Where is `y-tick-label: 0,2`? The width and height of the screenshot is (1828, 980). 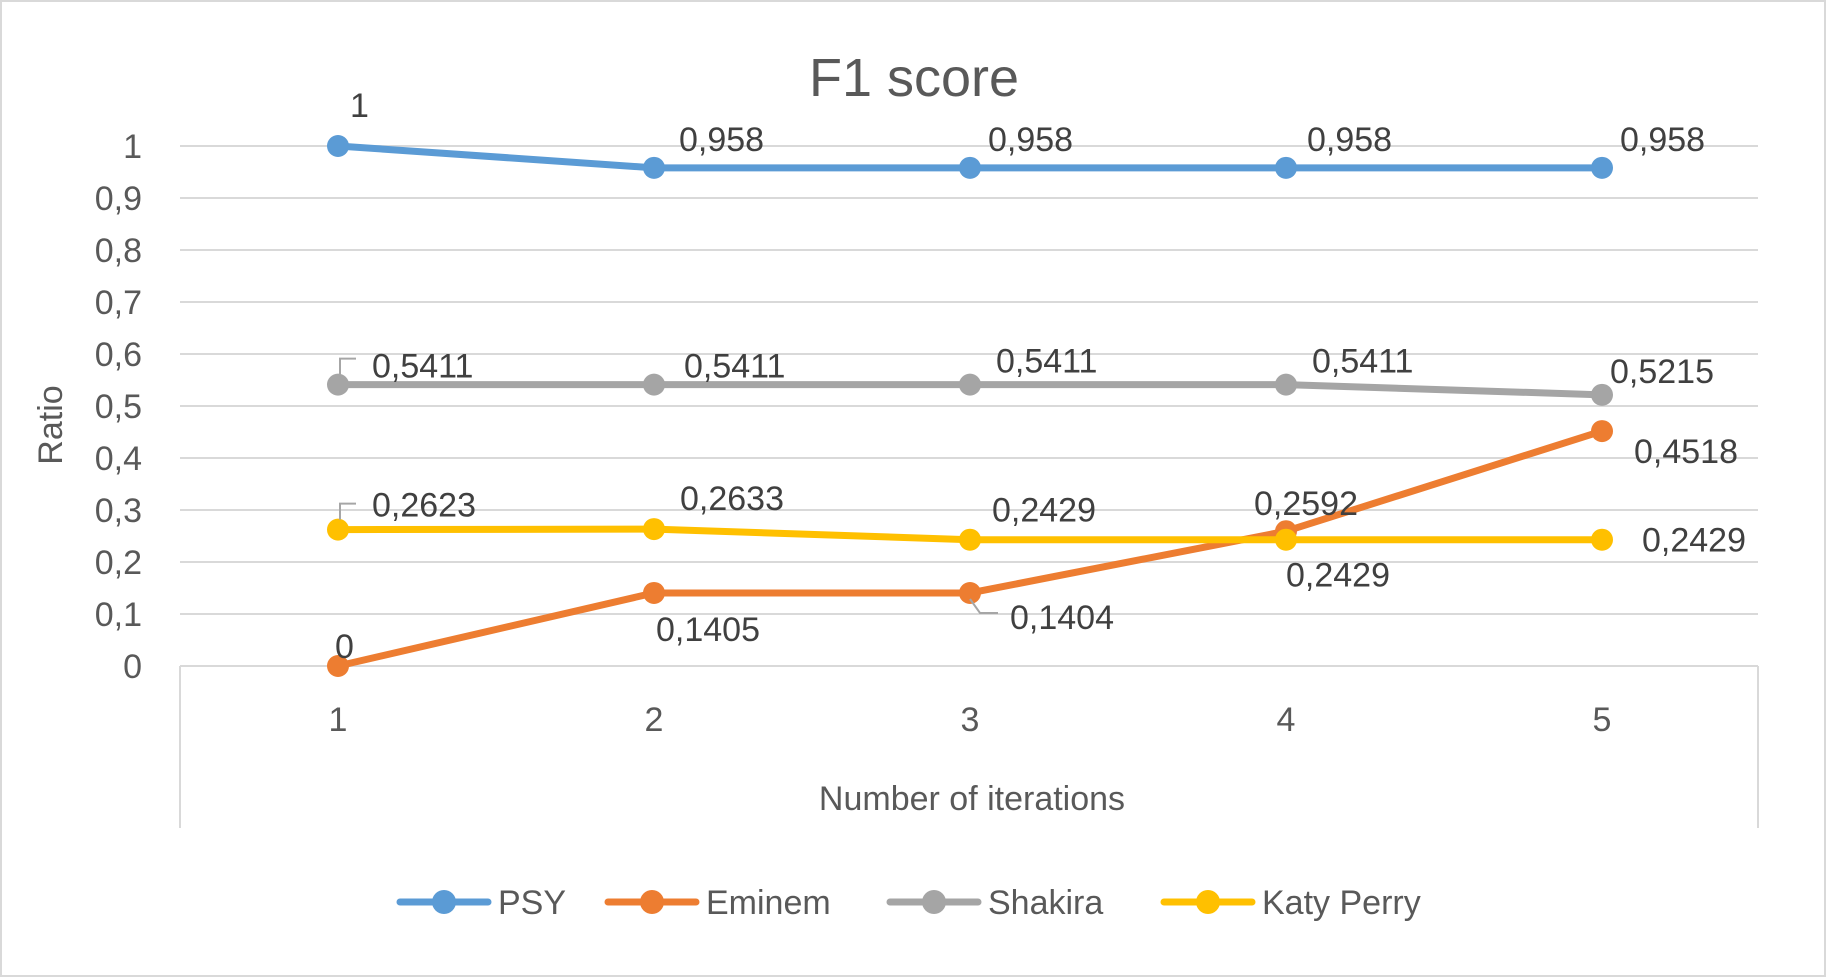 y-tick-label: 0,2 is located at coordinates (118, 563).